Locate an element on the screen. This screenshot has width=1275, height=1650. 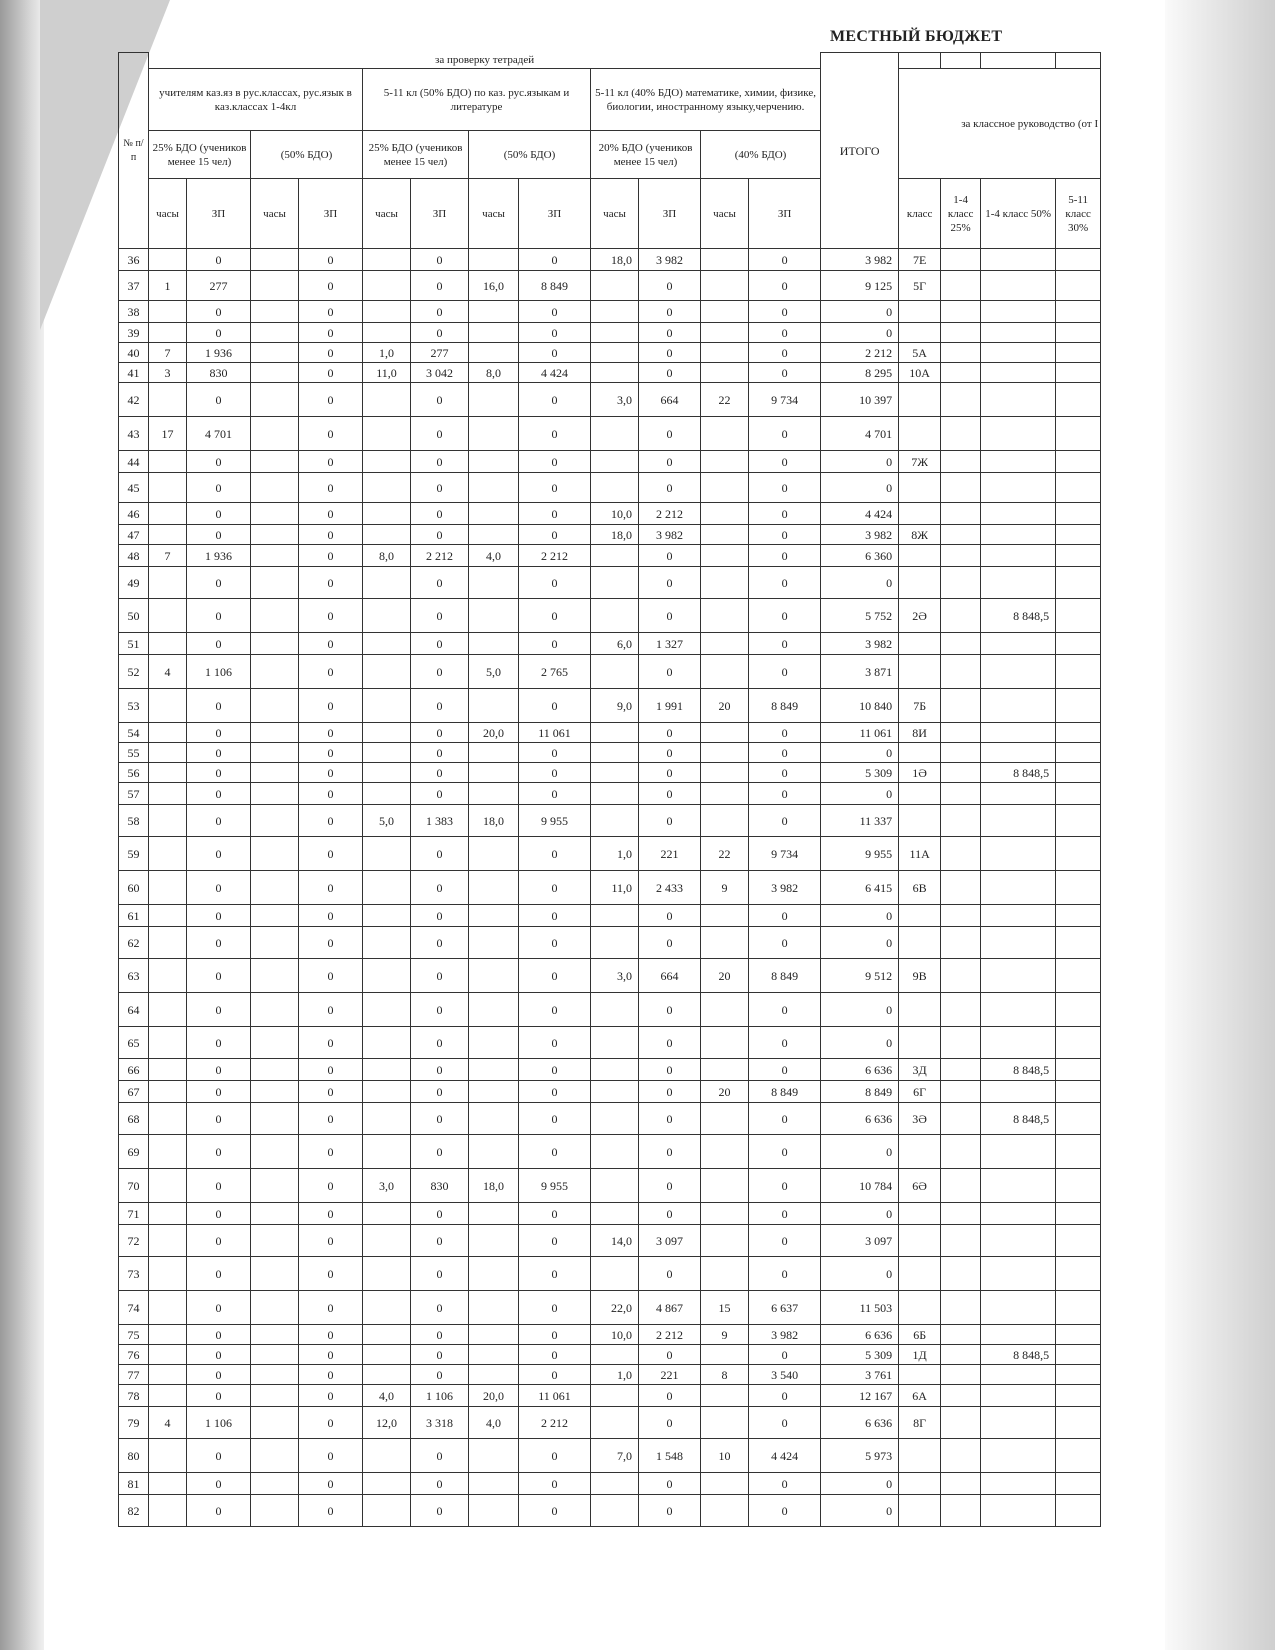
table-row: 65 0 0 0 0 0 0 0 is located at coordinates (610, 1042).